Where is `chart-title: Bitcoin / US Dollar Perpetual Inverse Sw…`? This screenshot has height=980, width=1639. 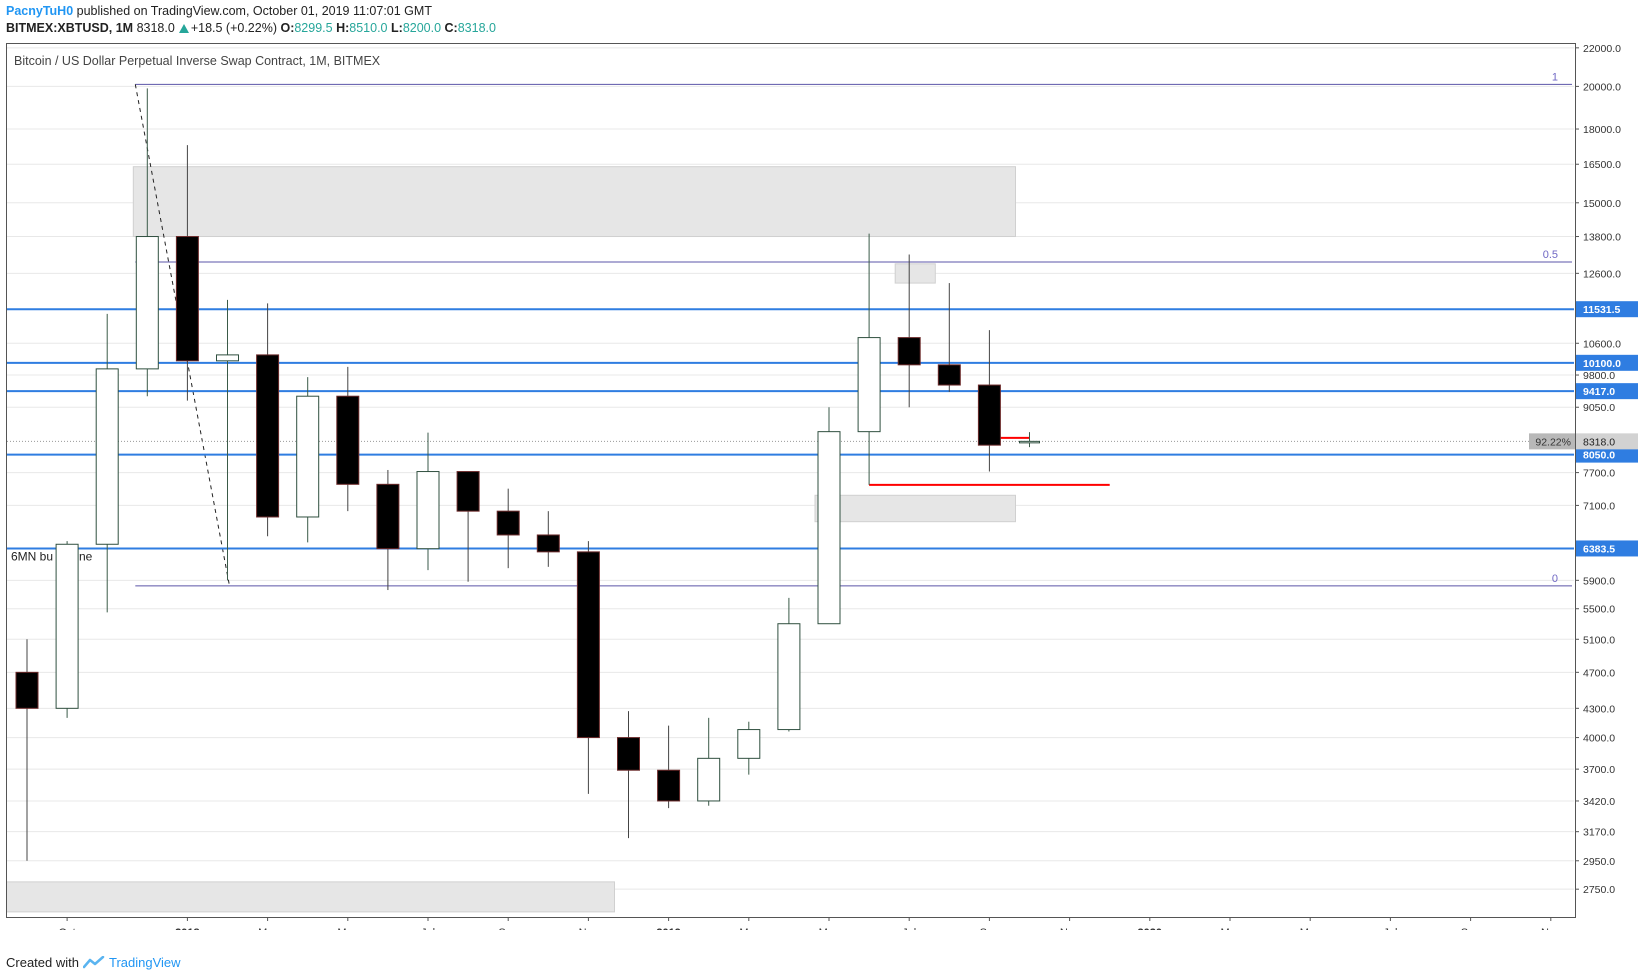
chart-title: Bitcoin / US Dollar Perpetual Inverse Sw… is located at coordinates (197, 61).